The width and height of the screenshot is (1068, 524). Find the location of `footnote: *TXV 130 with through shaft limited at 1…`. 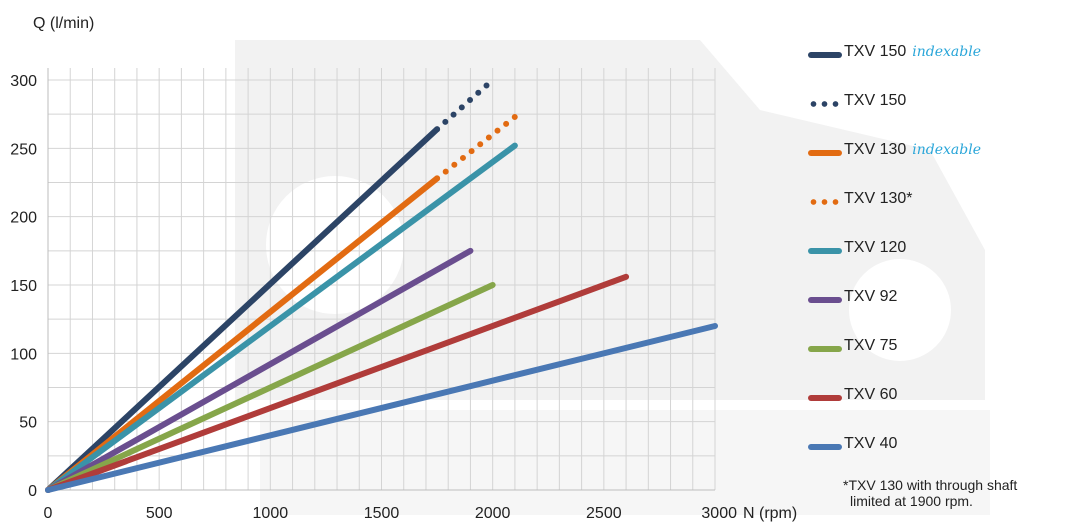

footnote: *TXV 130 with through shaft limited at 1… is located at coordinates (930, 493).